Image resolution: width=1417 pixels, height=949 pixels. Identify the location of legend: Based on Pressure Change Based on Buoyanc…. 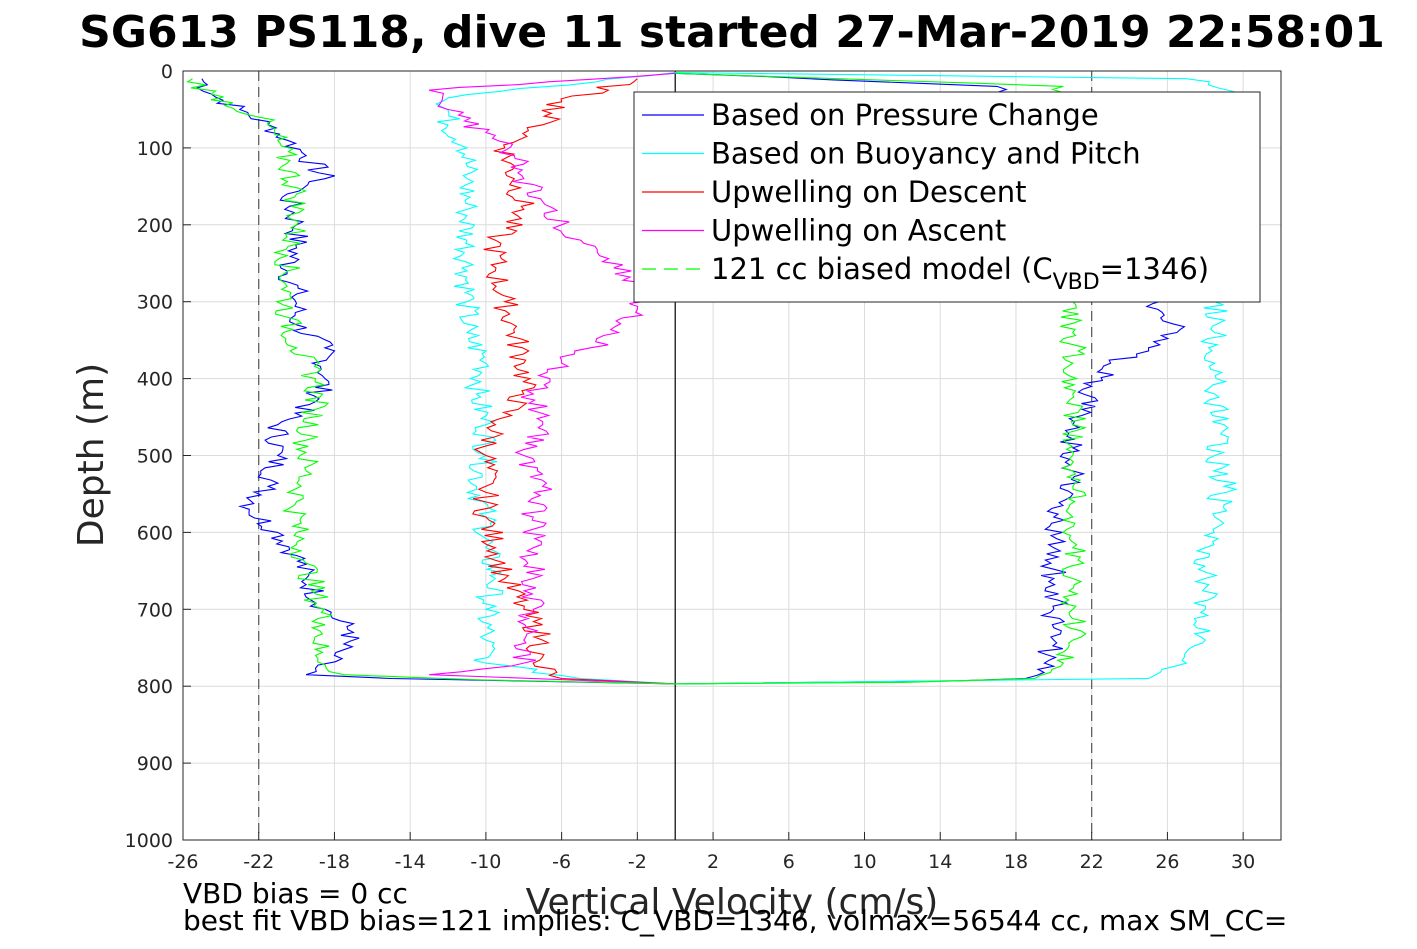
(947, 197).